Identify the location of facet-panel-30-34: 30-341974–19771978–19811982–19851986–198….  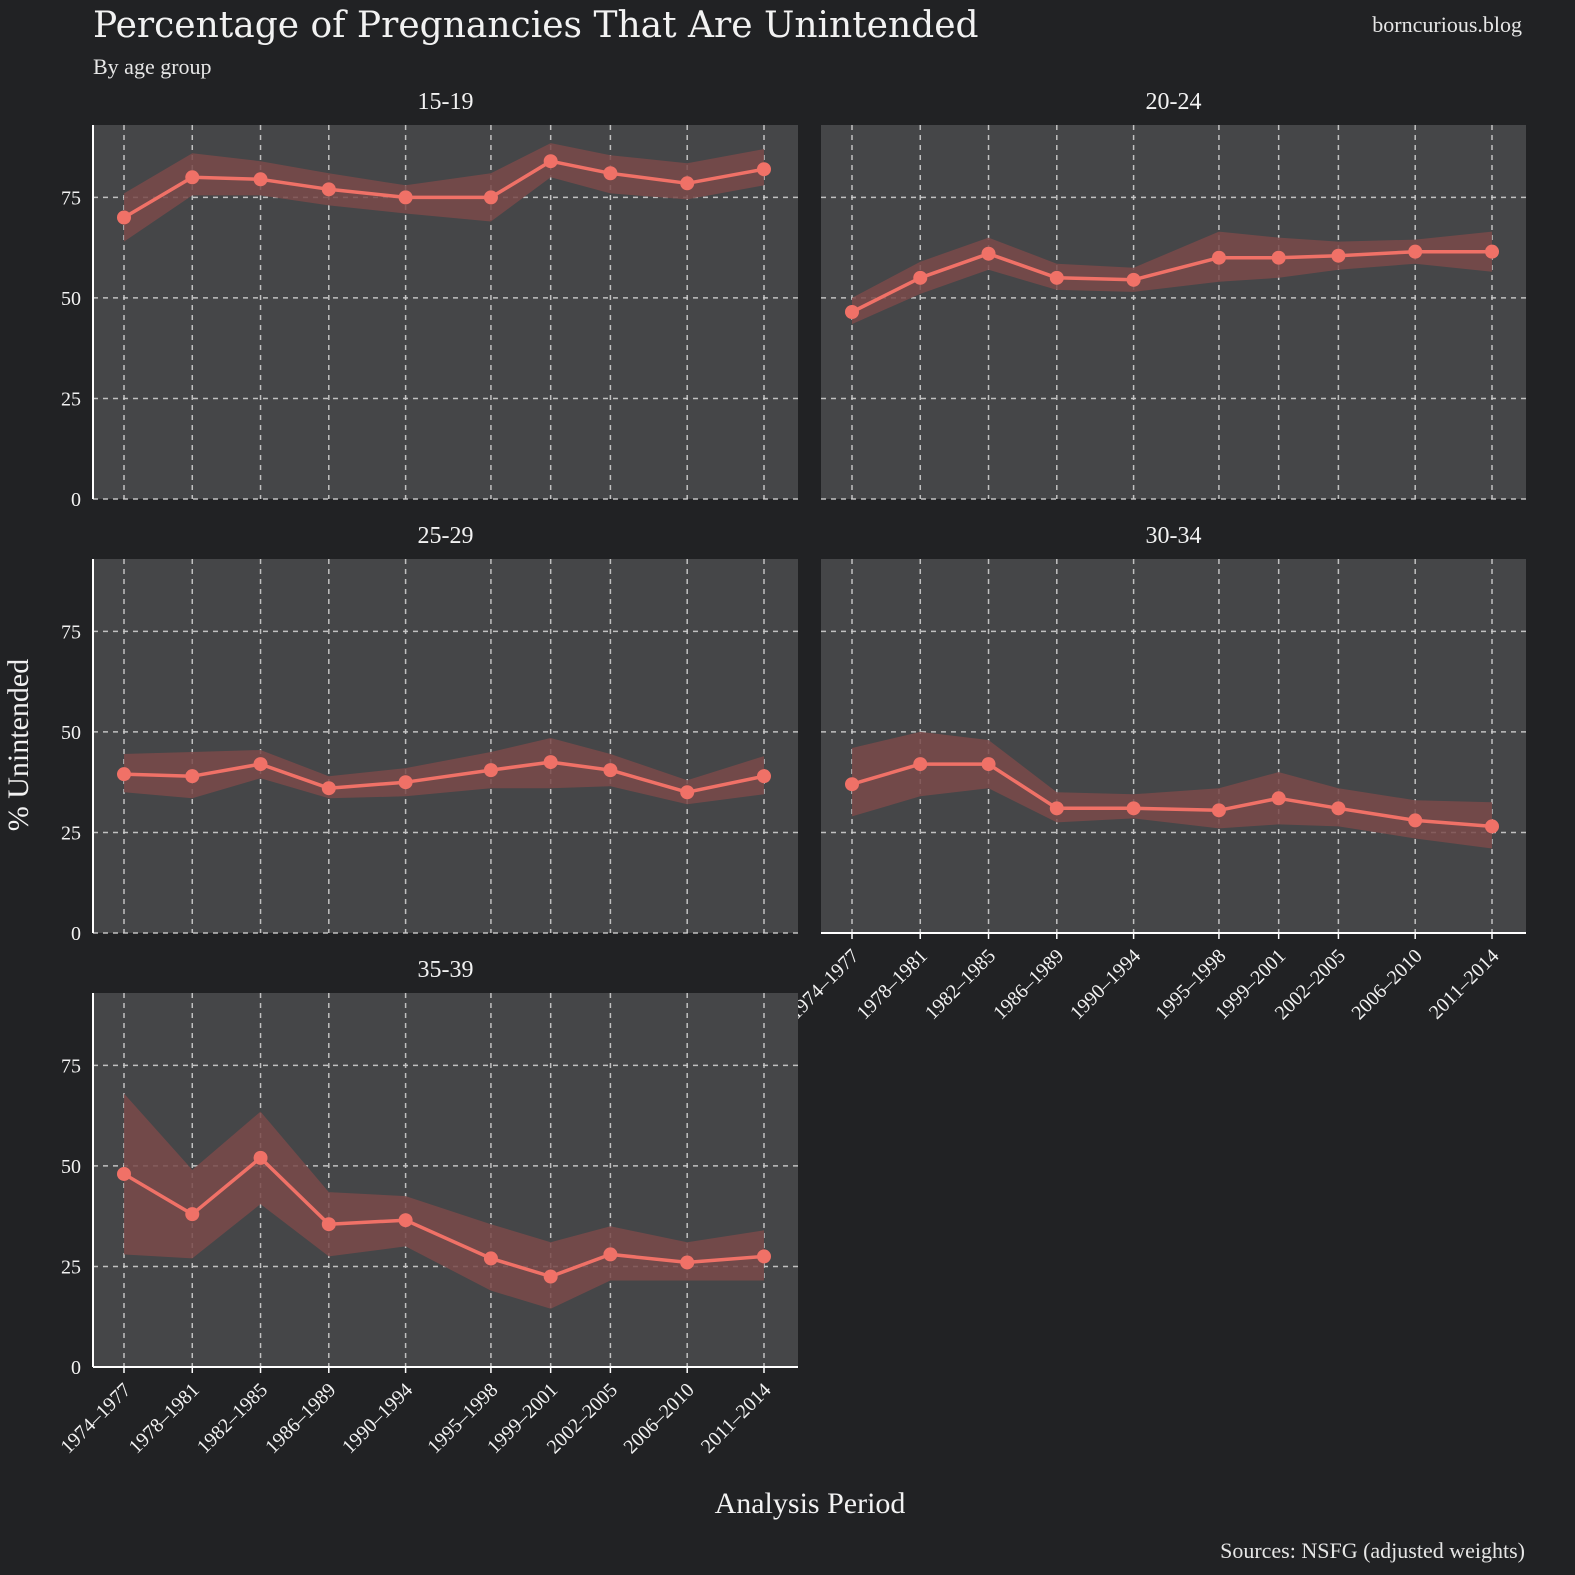
(1155, 773).